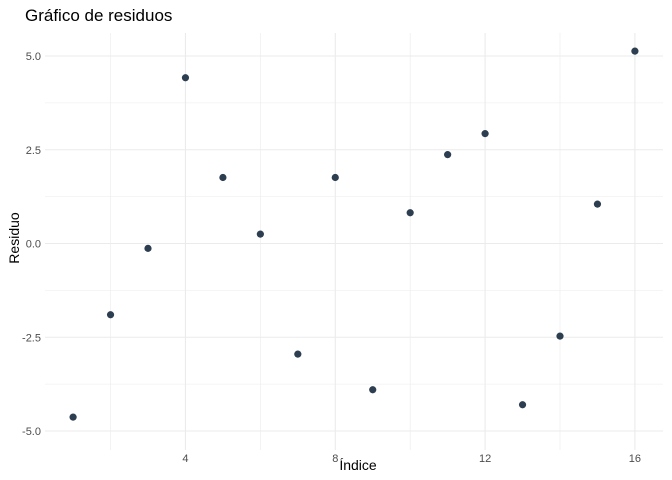  Describe the element at coordinates (485, 459) in the screenshot. I see `x-tick-label: 12` at that location.